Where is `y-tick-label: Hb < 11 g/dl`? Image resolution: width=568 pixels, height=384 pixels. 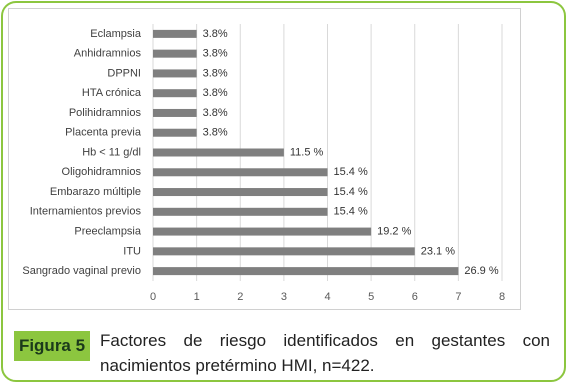 y-tick-label: Hb < 11 g/dl is located at coordinates (111, 152).